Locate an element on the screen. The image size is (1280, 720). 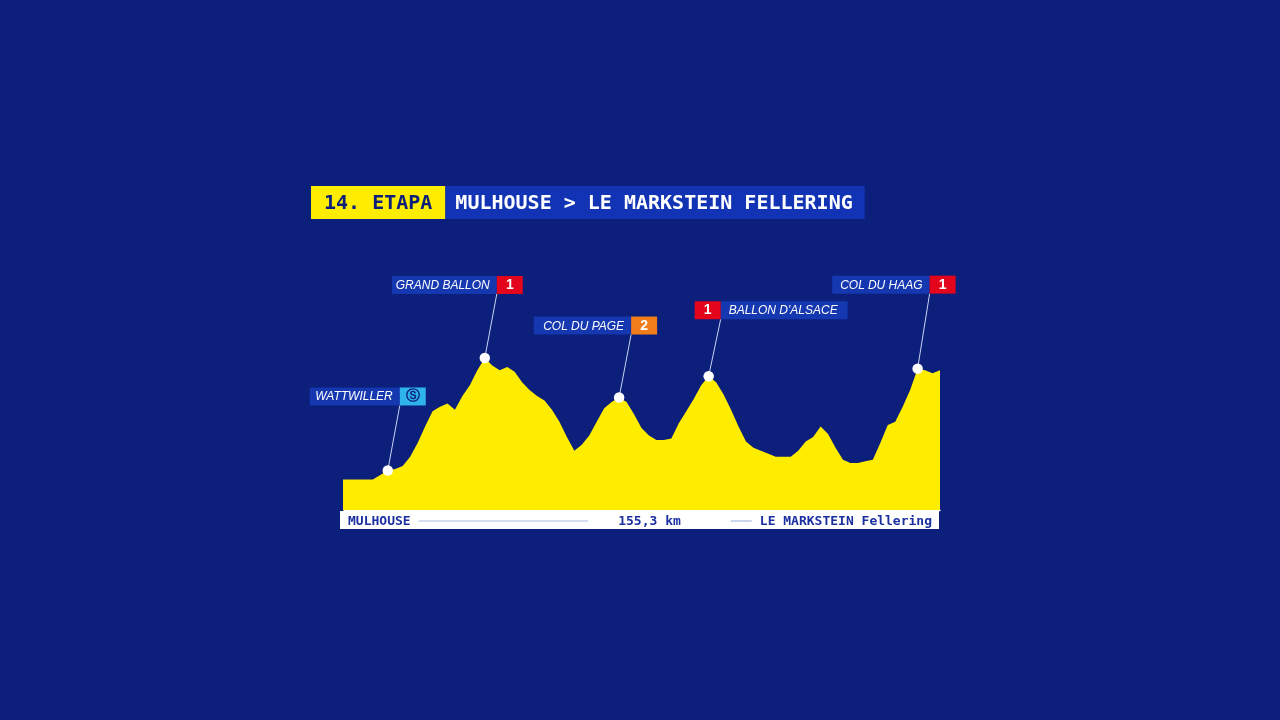
annotation: WATTWILLER is located at coordinates (354, 396).